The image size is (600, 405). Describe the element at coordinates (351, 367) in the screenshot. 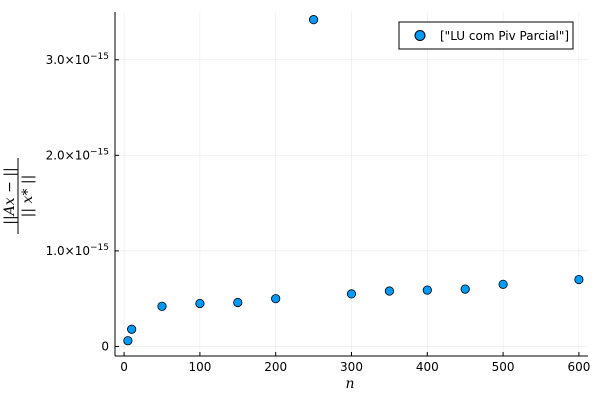

I see `x-tick-label: 300` at that location.